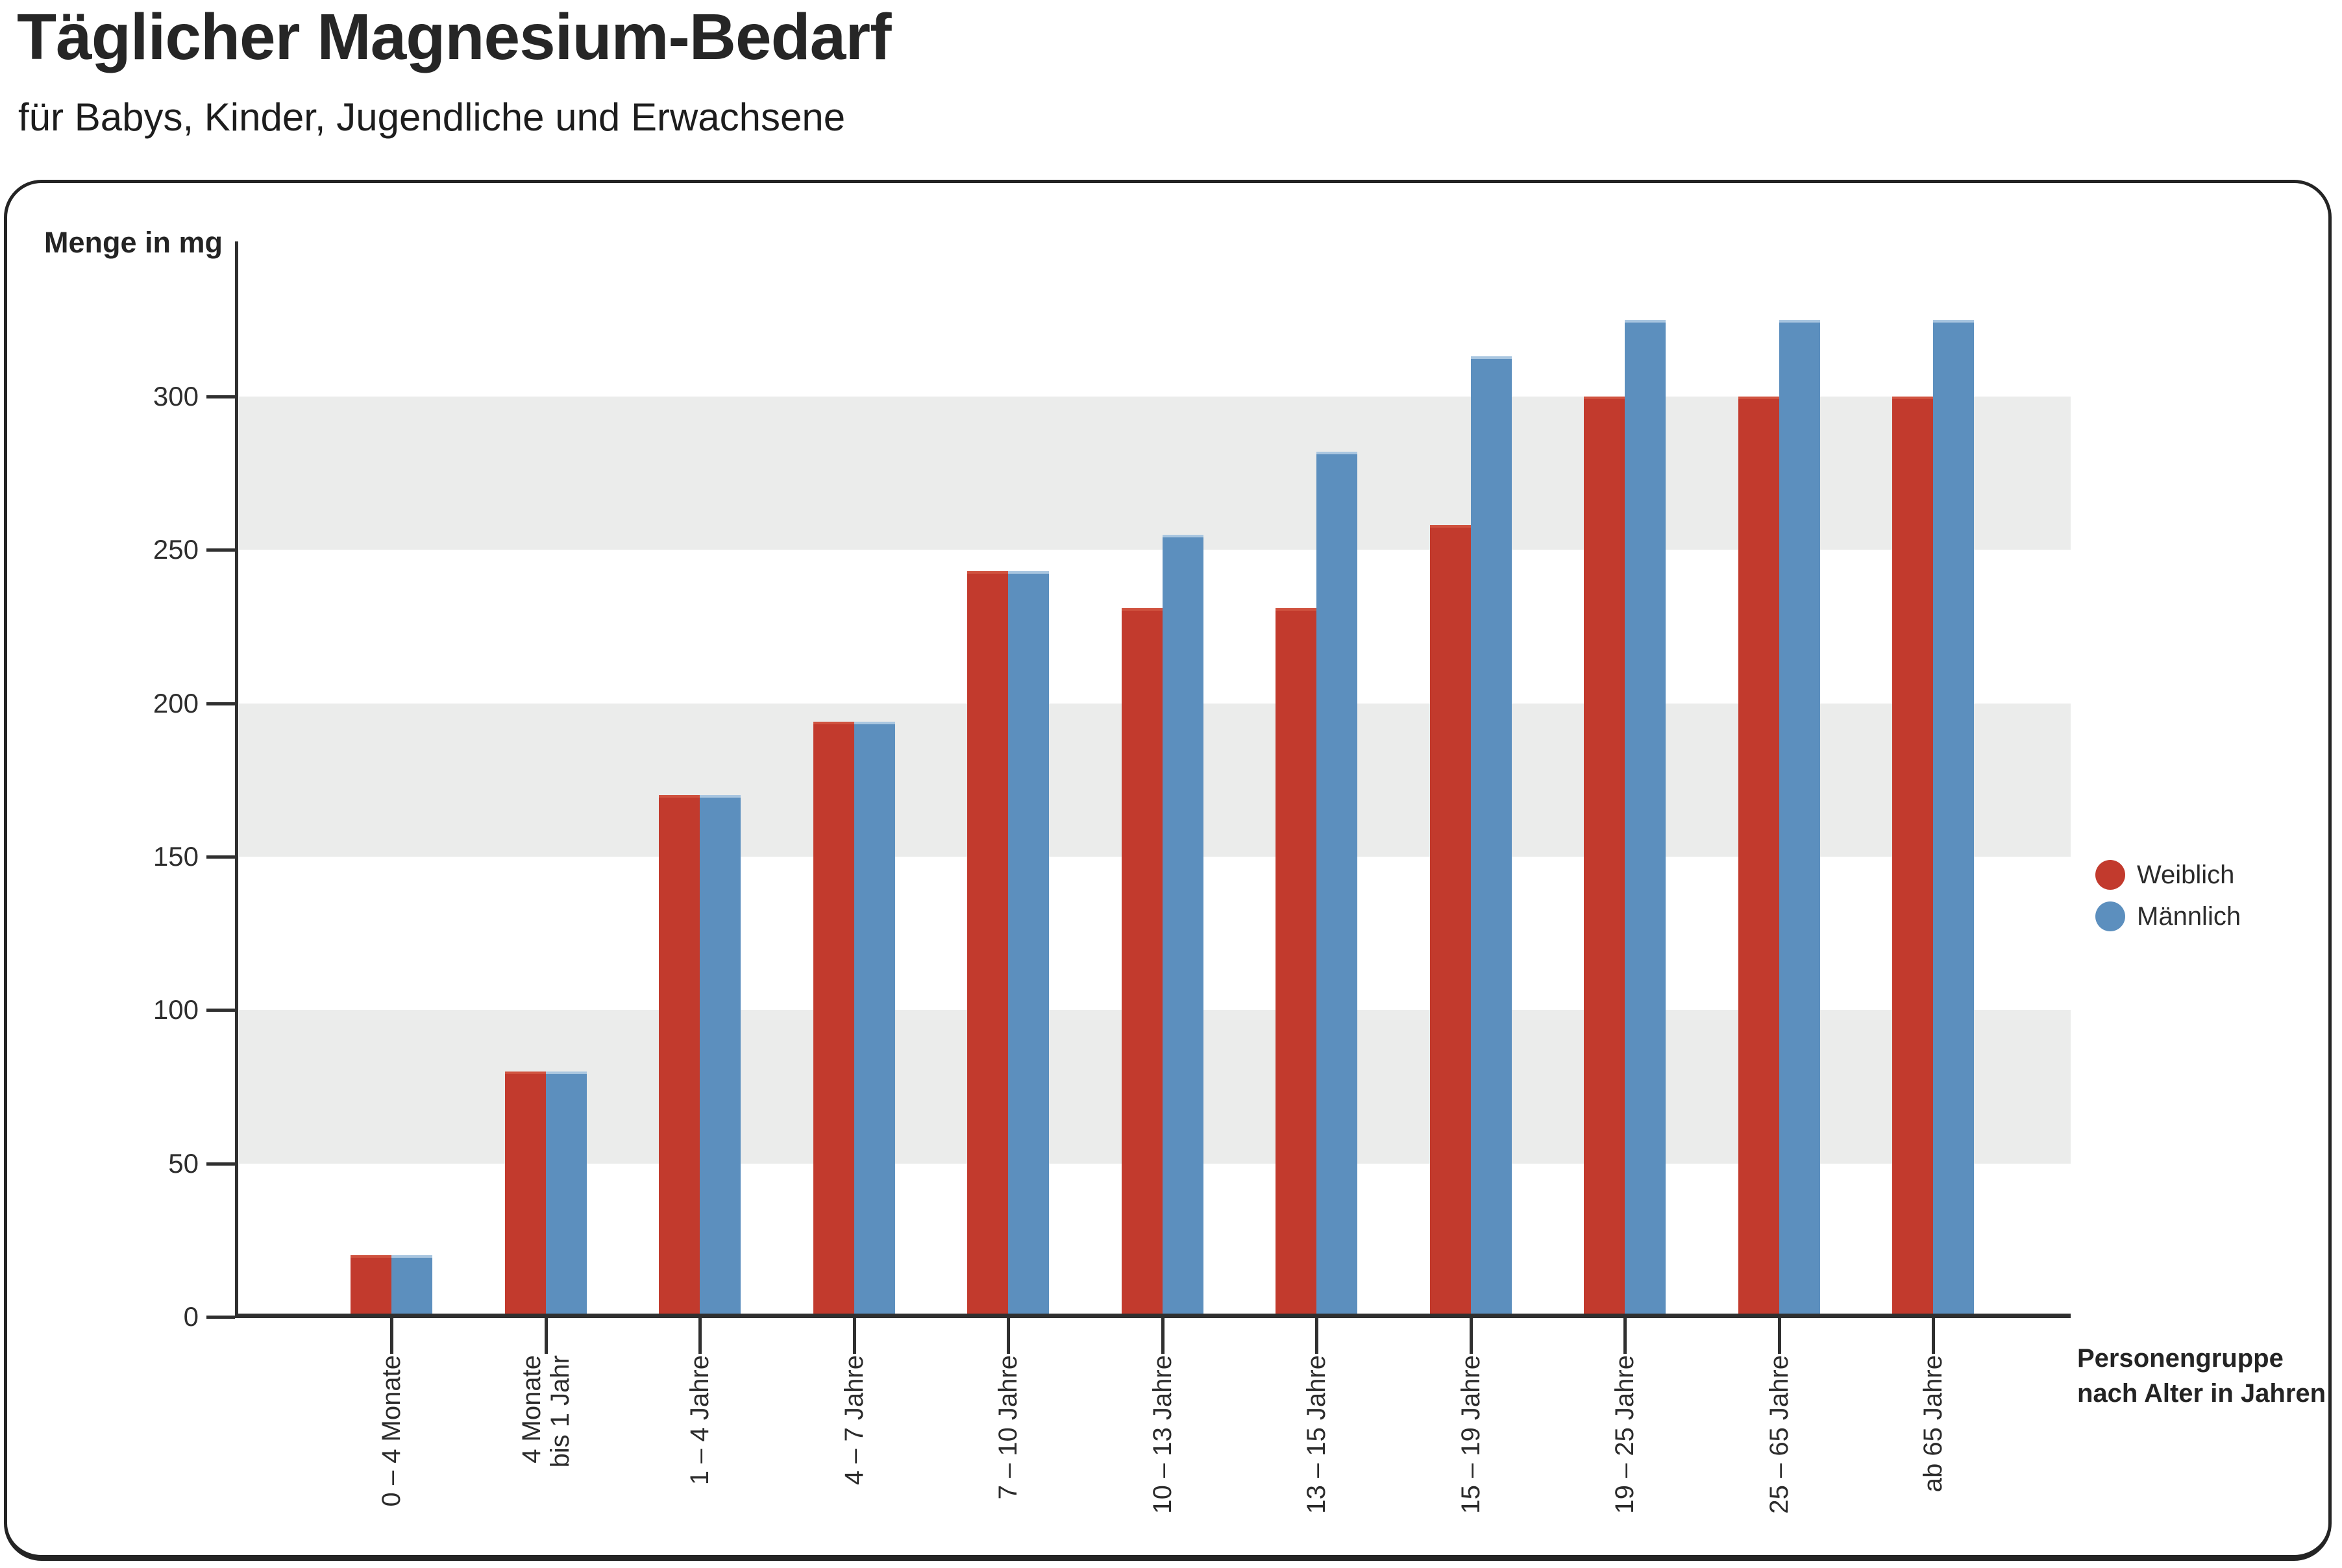 The image size is (2342, 1568). I want to click on y-tick-label-300: 300, so click(176, 395).